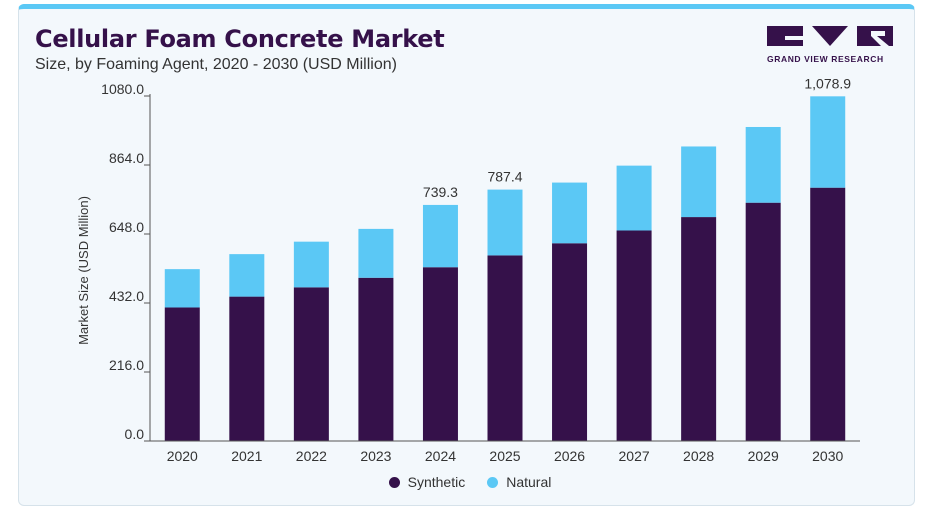 The width and height of the screenshot is (940, 508). What do you see at coordinates (440, 354) in the screenshot?
I see `bar-synthetic-2024` at bounding box center [440, 354].